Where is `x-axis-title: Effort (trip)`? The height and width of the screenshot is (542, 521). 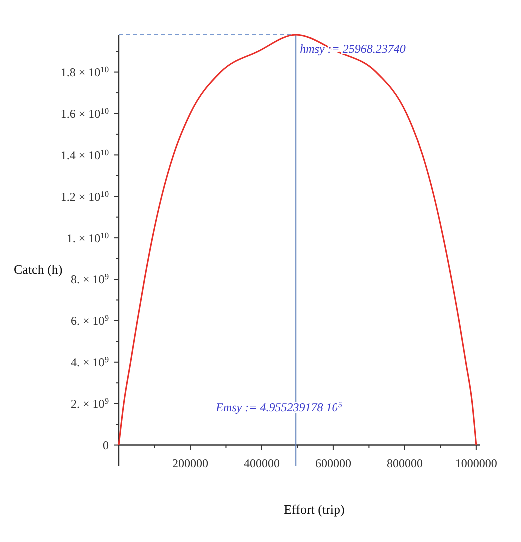 x-axis-title: Effort (trip) is located at coordinates (314, 509).